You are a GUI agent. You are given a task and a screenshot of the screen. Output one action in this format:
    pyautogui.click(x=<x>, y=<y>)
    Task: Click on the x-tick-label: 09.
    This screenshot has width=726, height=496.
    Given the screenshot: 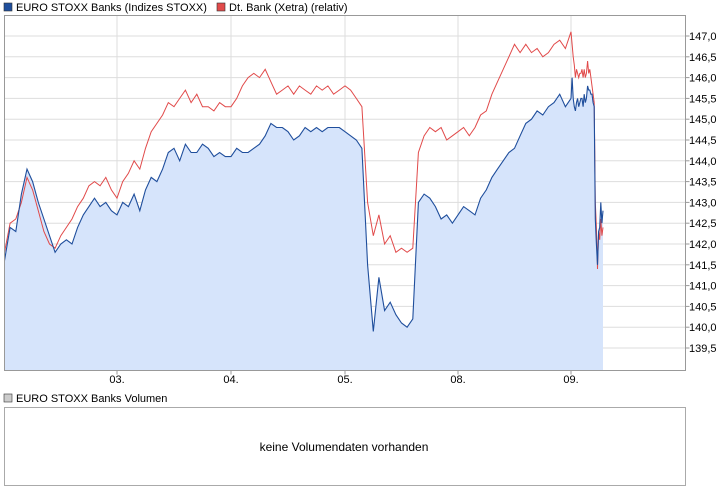 What is the action you would take?
    pyautogui.click(x=570, y=380)
    